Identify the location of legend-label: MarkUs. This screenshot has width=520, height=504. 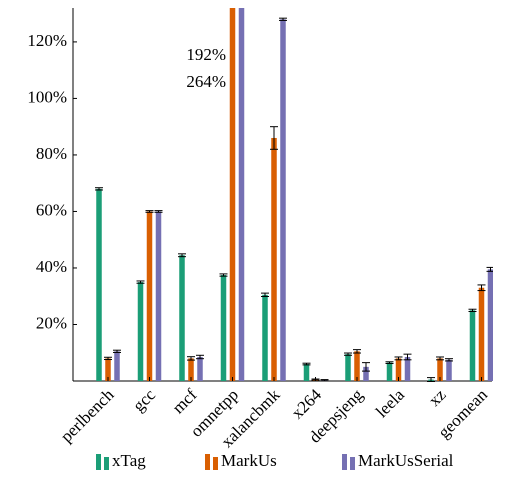
(249, 460).